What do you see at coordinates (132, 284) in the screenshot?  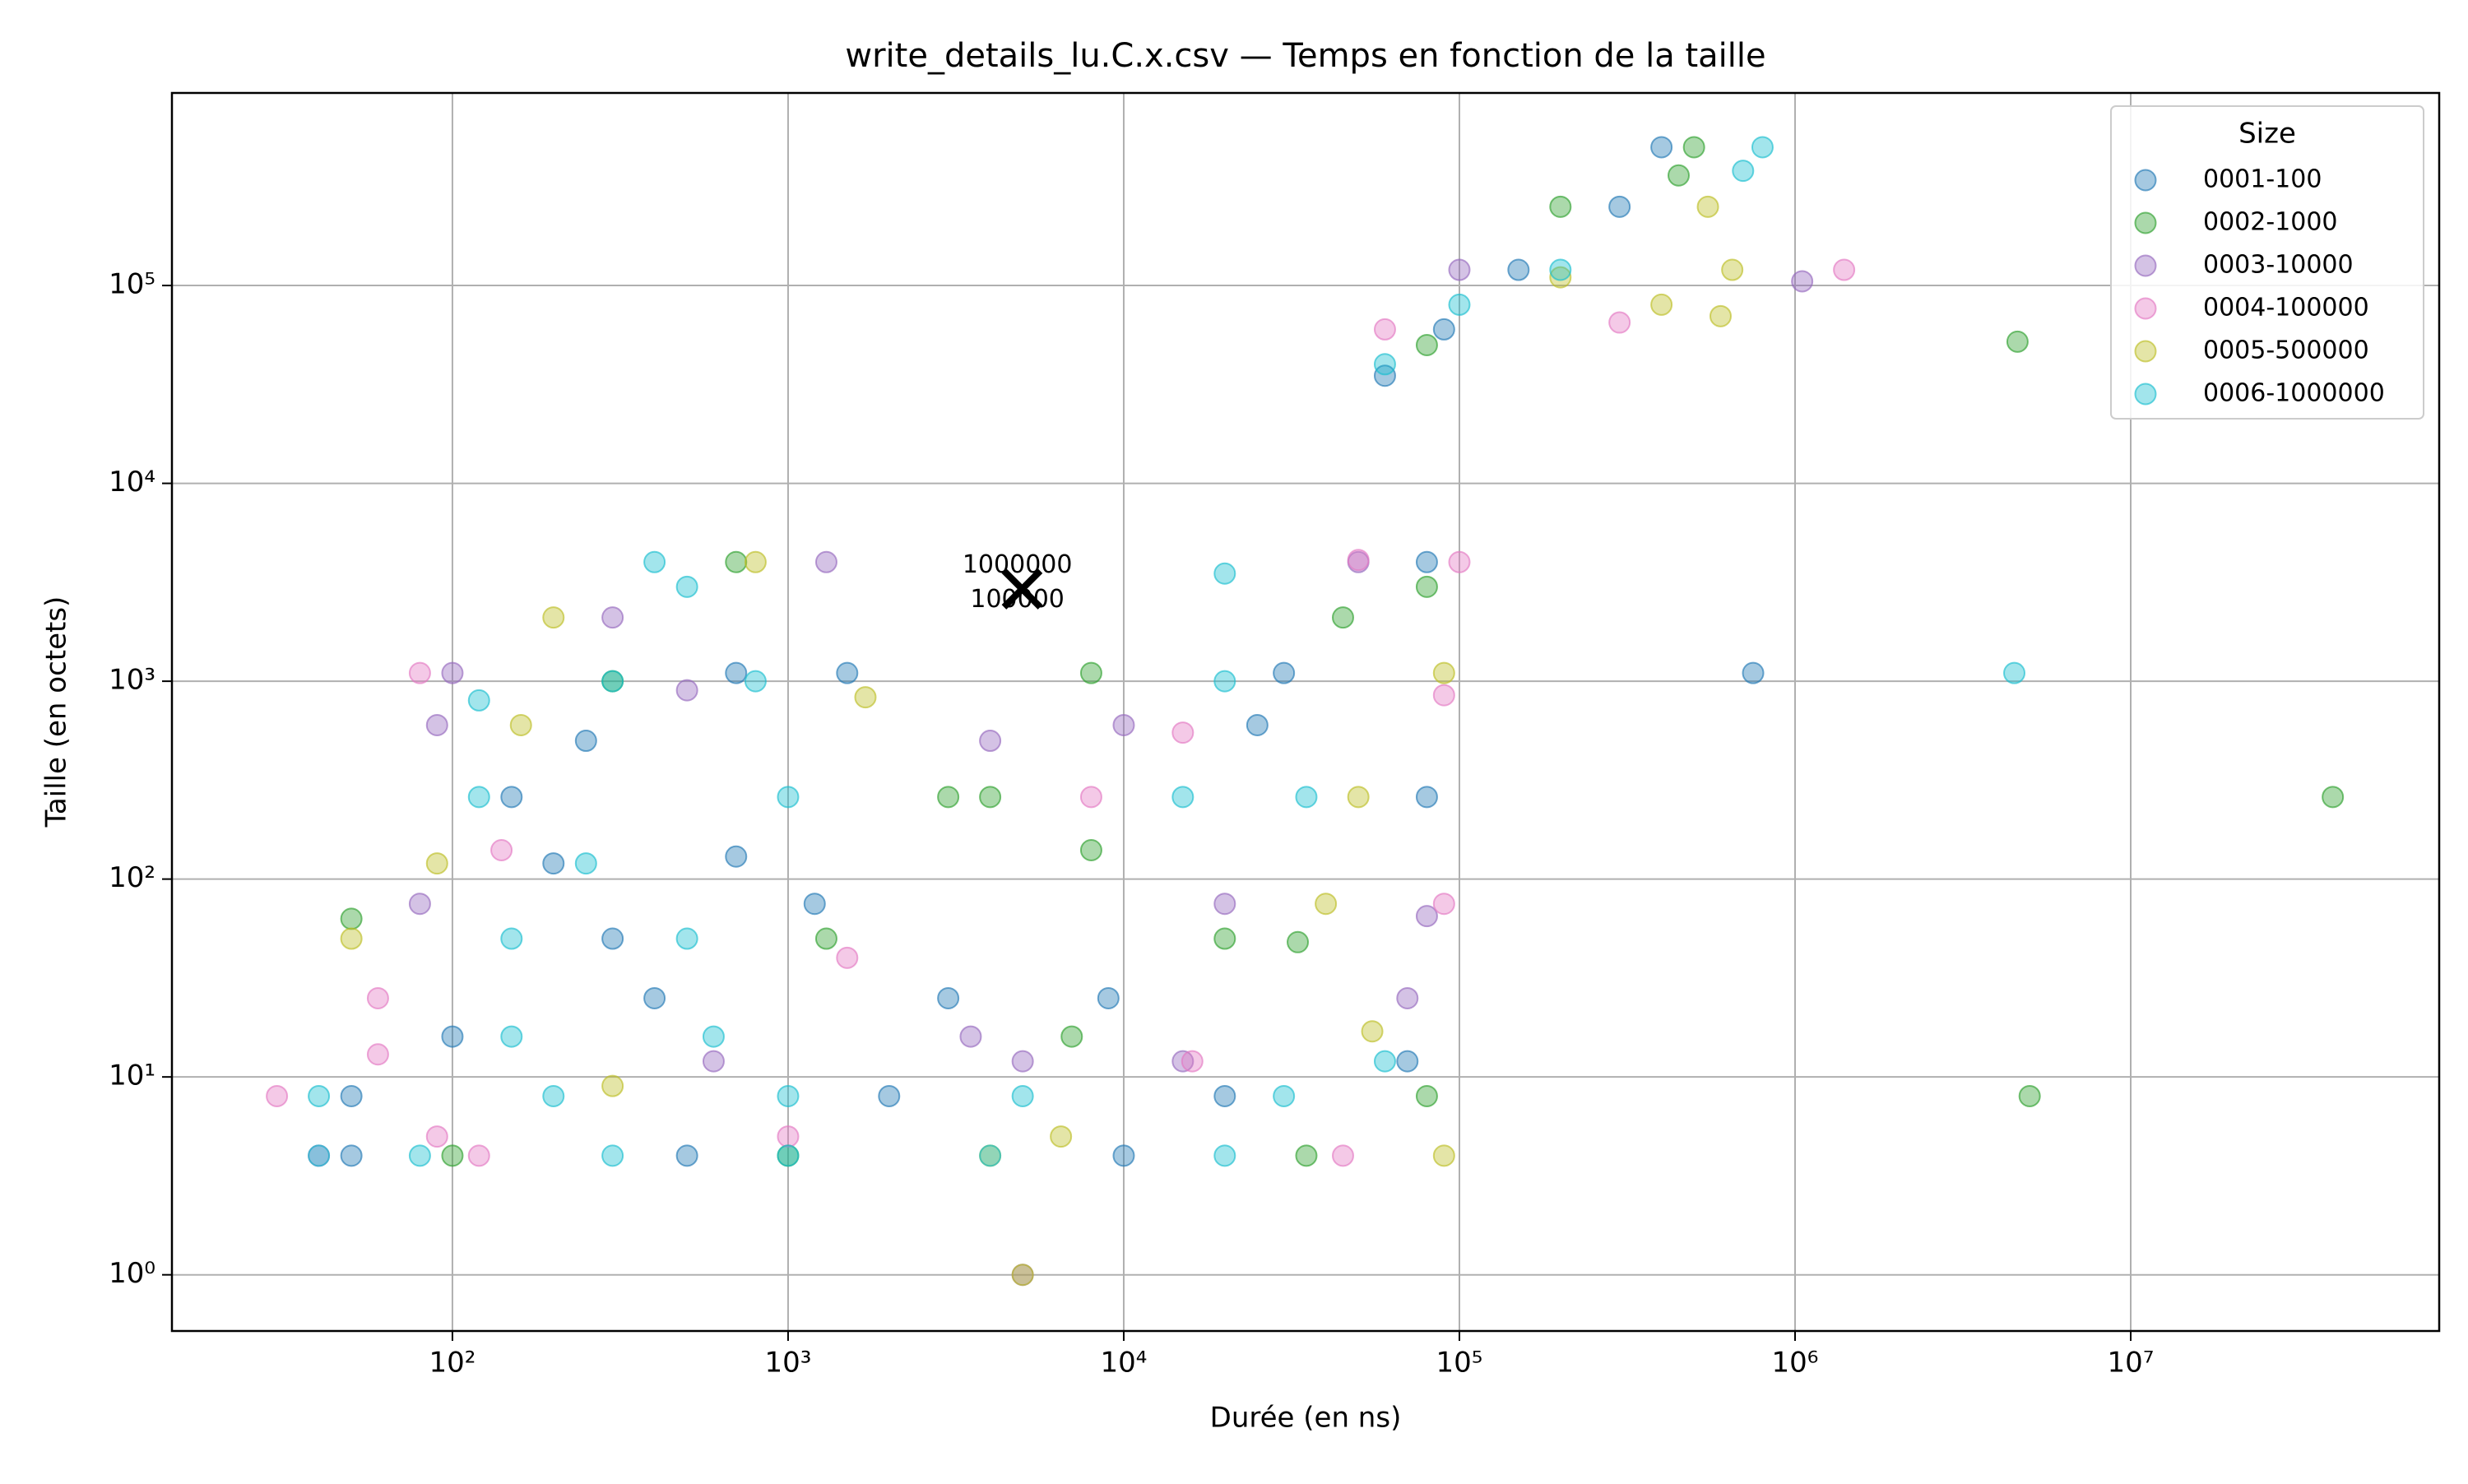 I see `y-tick-label: 10⁵` at bounding box center [132, 284].